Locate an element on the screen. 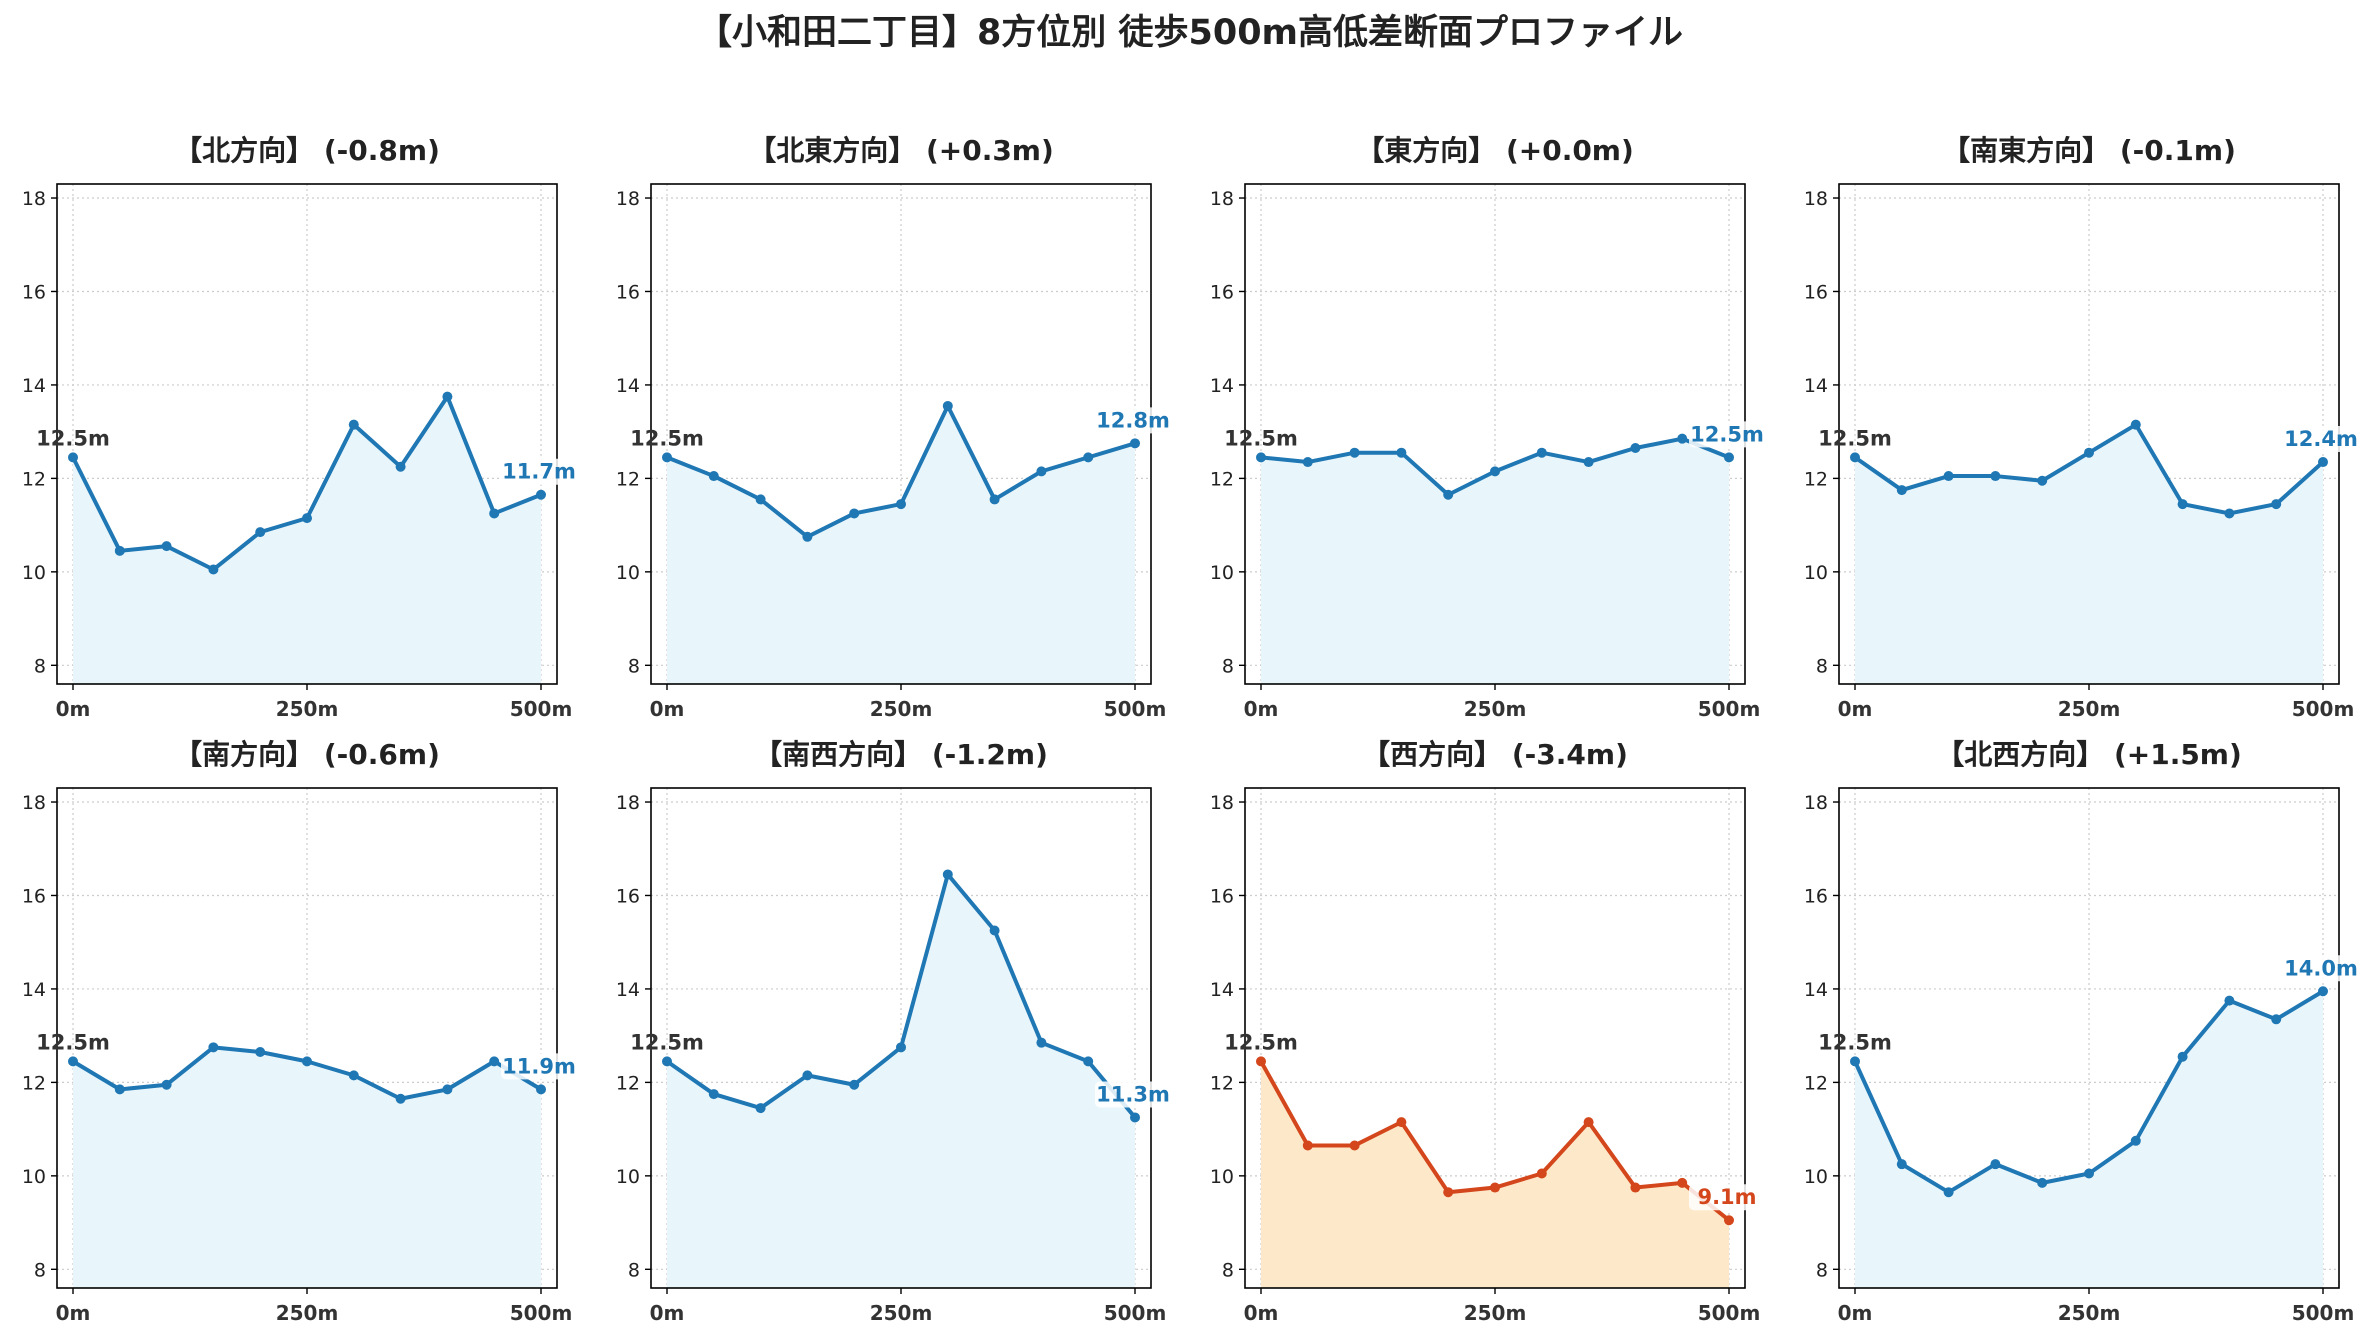  end-elevation-label: 14.0m is located at coordinates (2321, 968).